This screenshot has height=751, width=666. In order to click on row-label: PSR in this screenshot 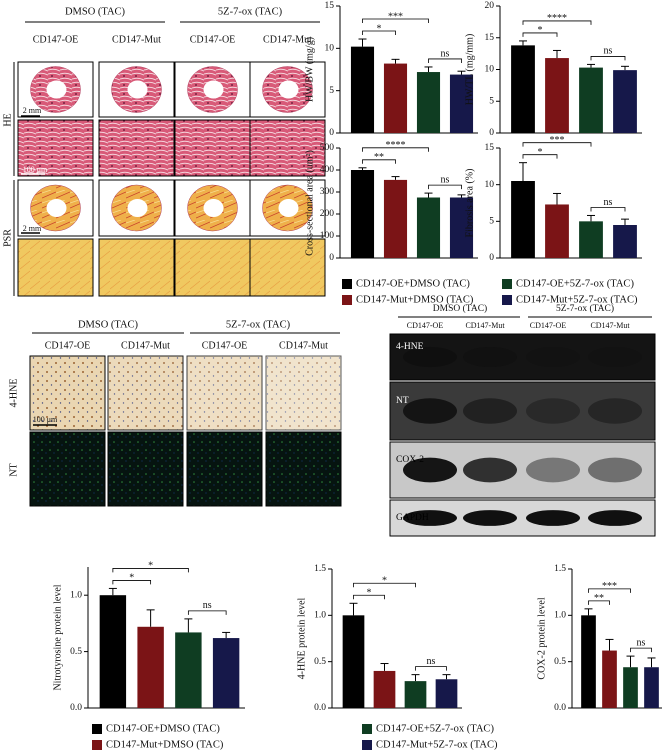, I will do `click(7, 238)`.